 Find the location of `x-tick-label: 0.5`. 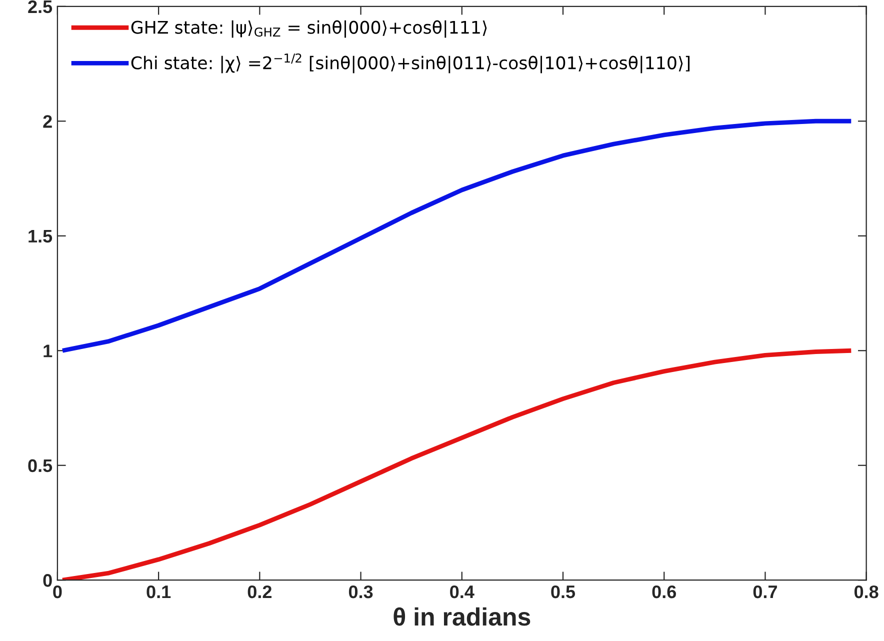

x-tick-label: 0.5 is located at coordinates (563, 591).